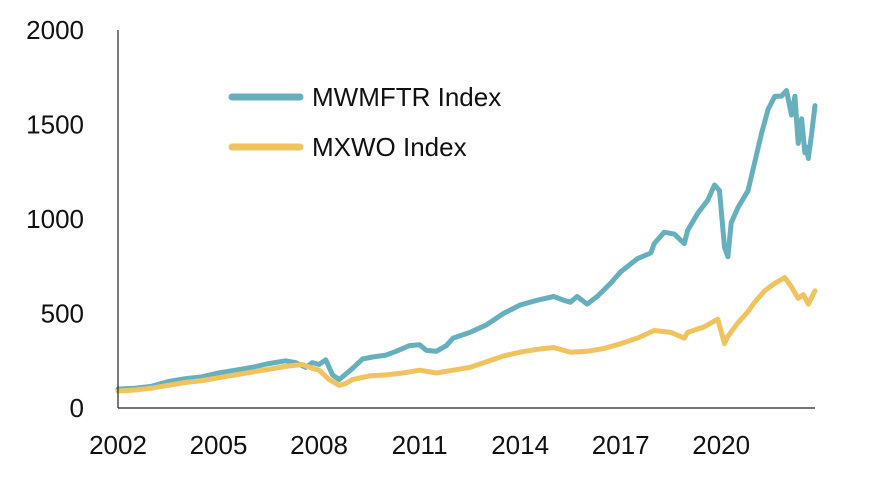 The image size is (872, 480). I want to click on legend-label: MWMFTR Index, so click(406, 97).